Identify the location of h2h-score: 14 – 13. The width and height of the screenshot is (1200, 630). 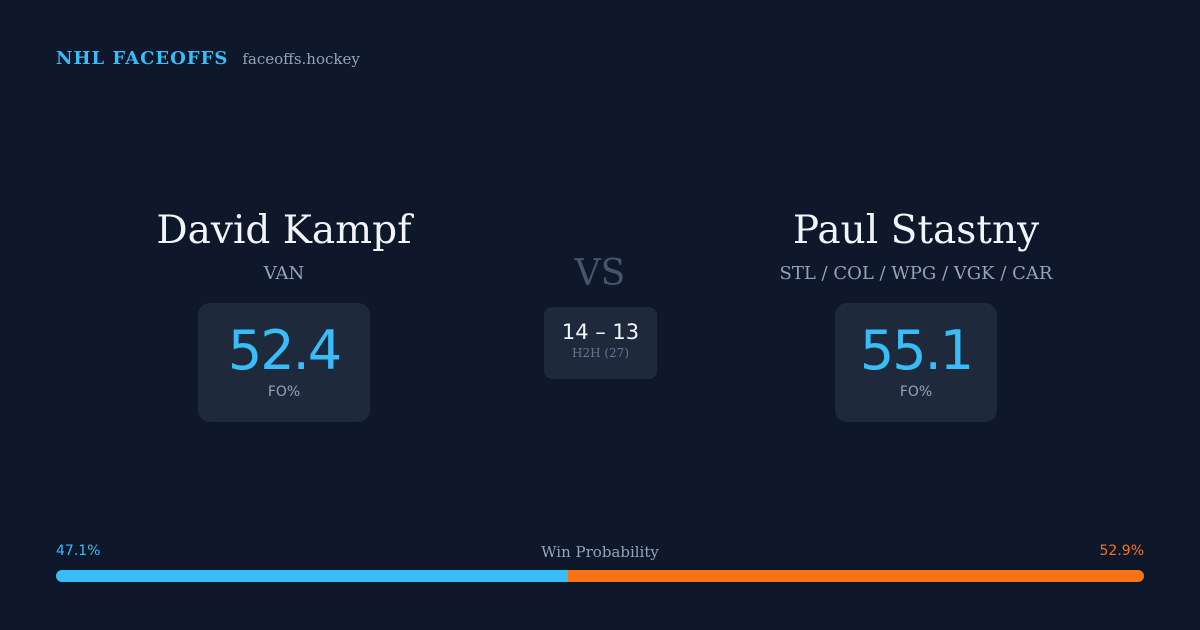
(600, 332).